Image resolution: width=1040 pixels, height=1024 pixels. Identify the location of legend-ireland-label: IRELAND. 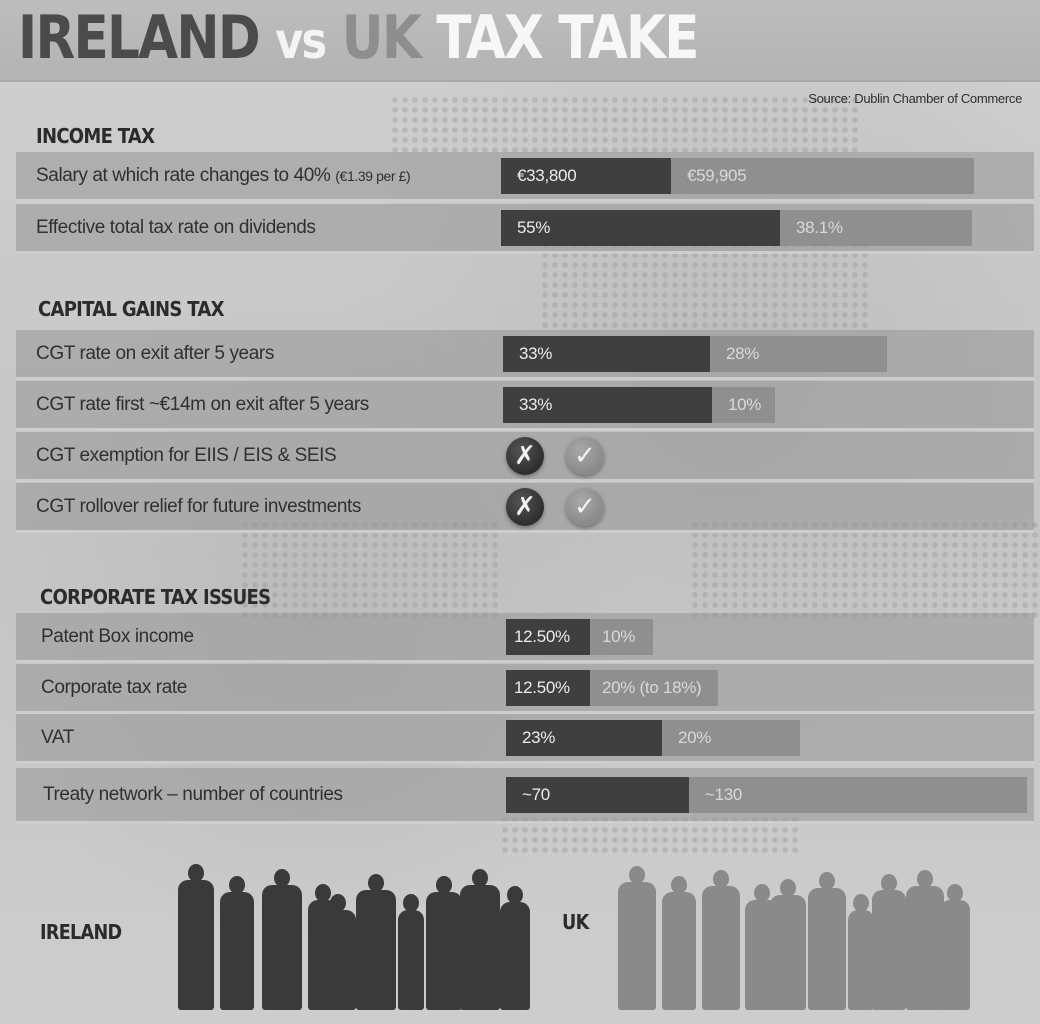
(81, 932).